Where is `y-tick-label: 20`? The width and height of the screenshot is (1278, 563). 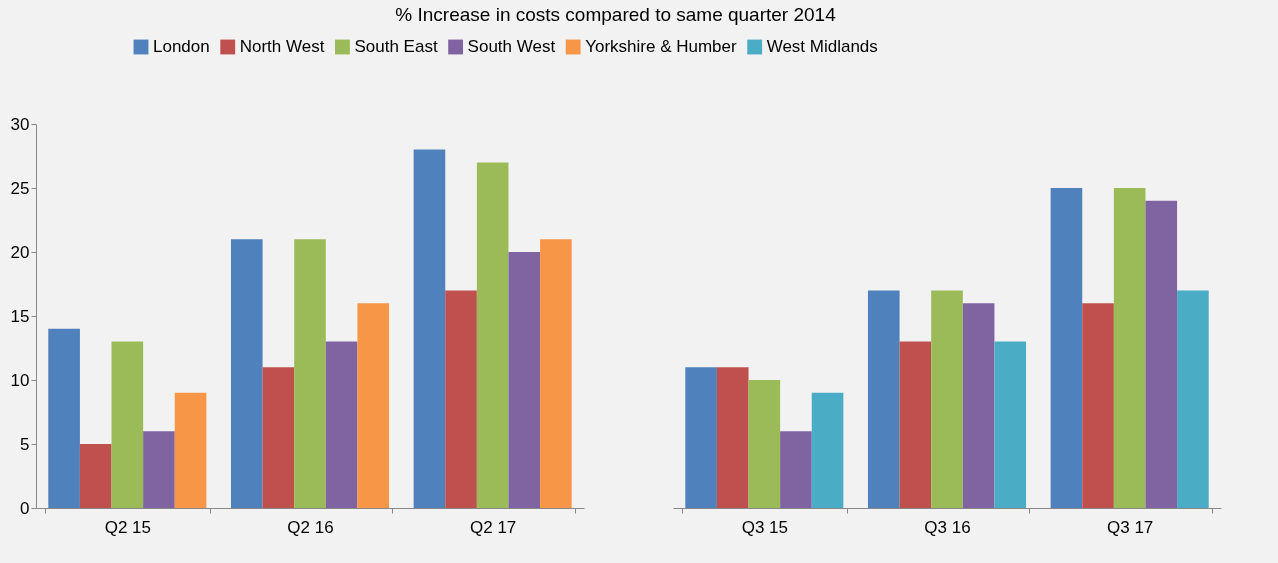
y-tick-label: 20 is located at coordinates (20, 252).